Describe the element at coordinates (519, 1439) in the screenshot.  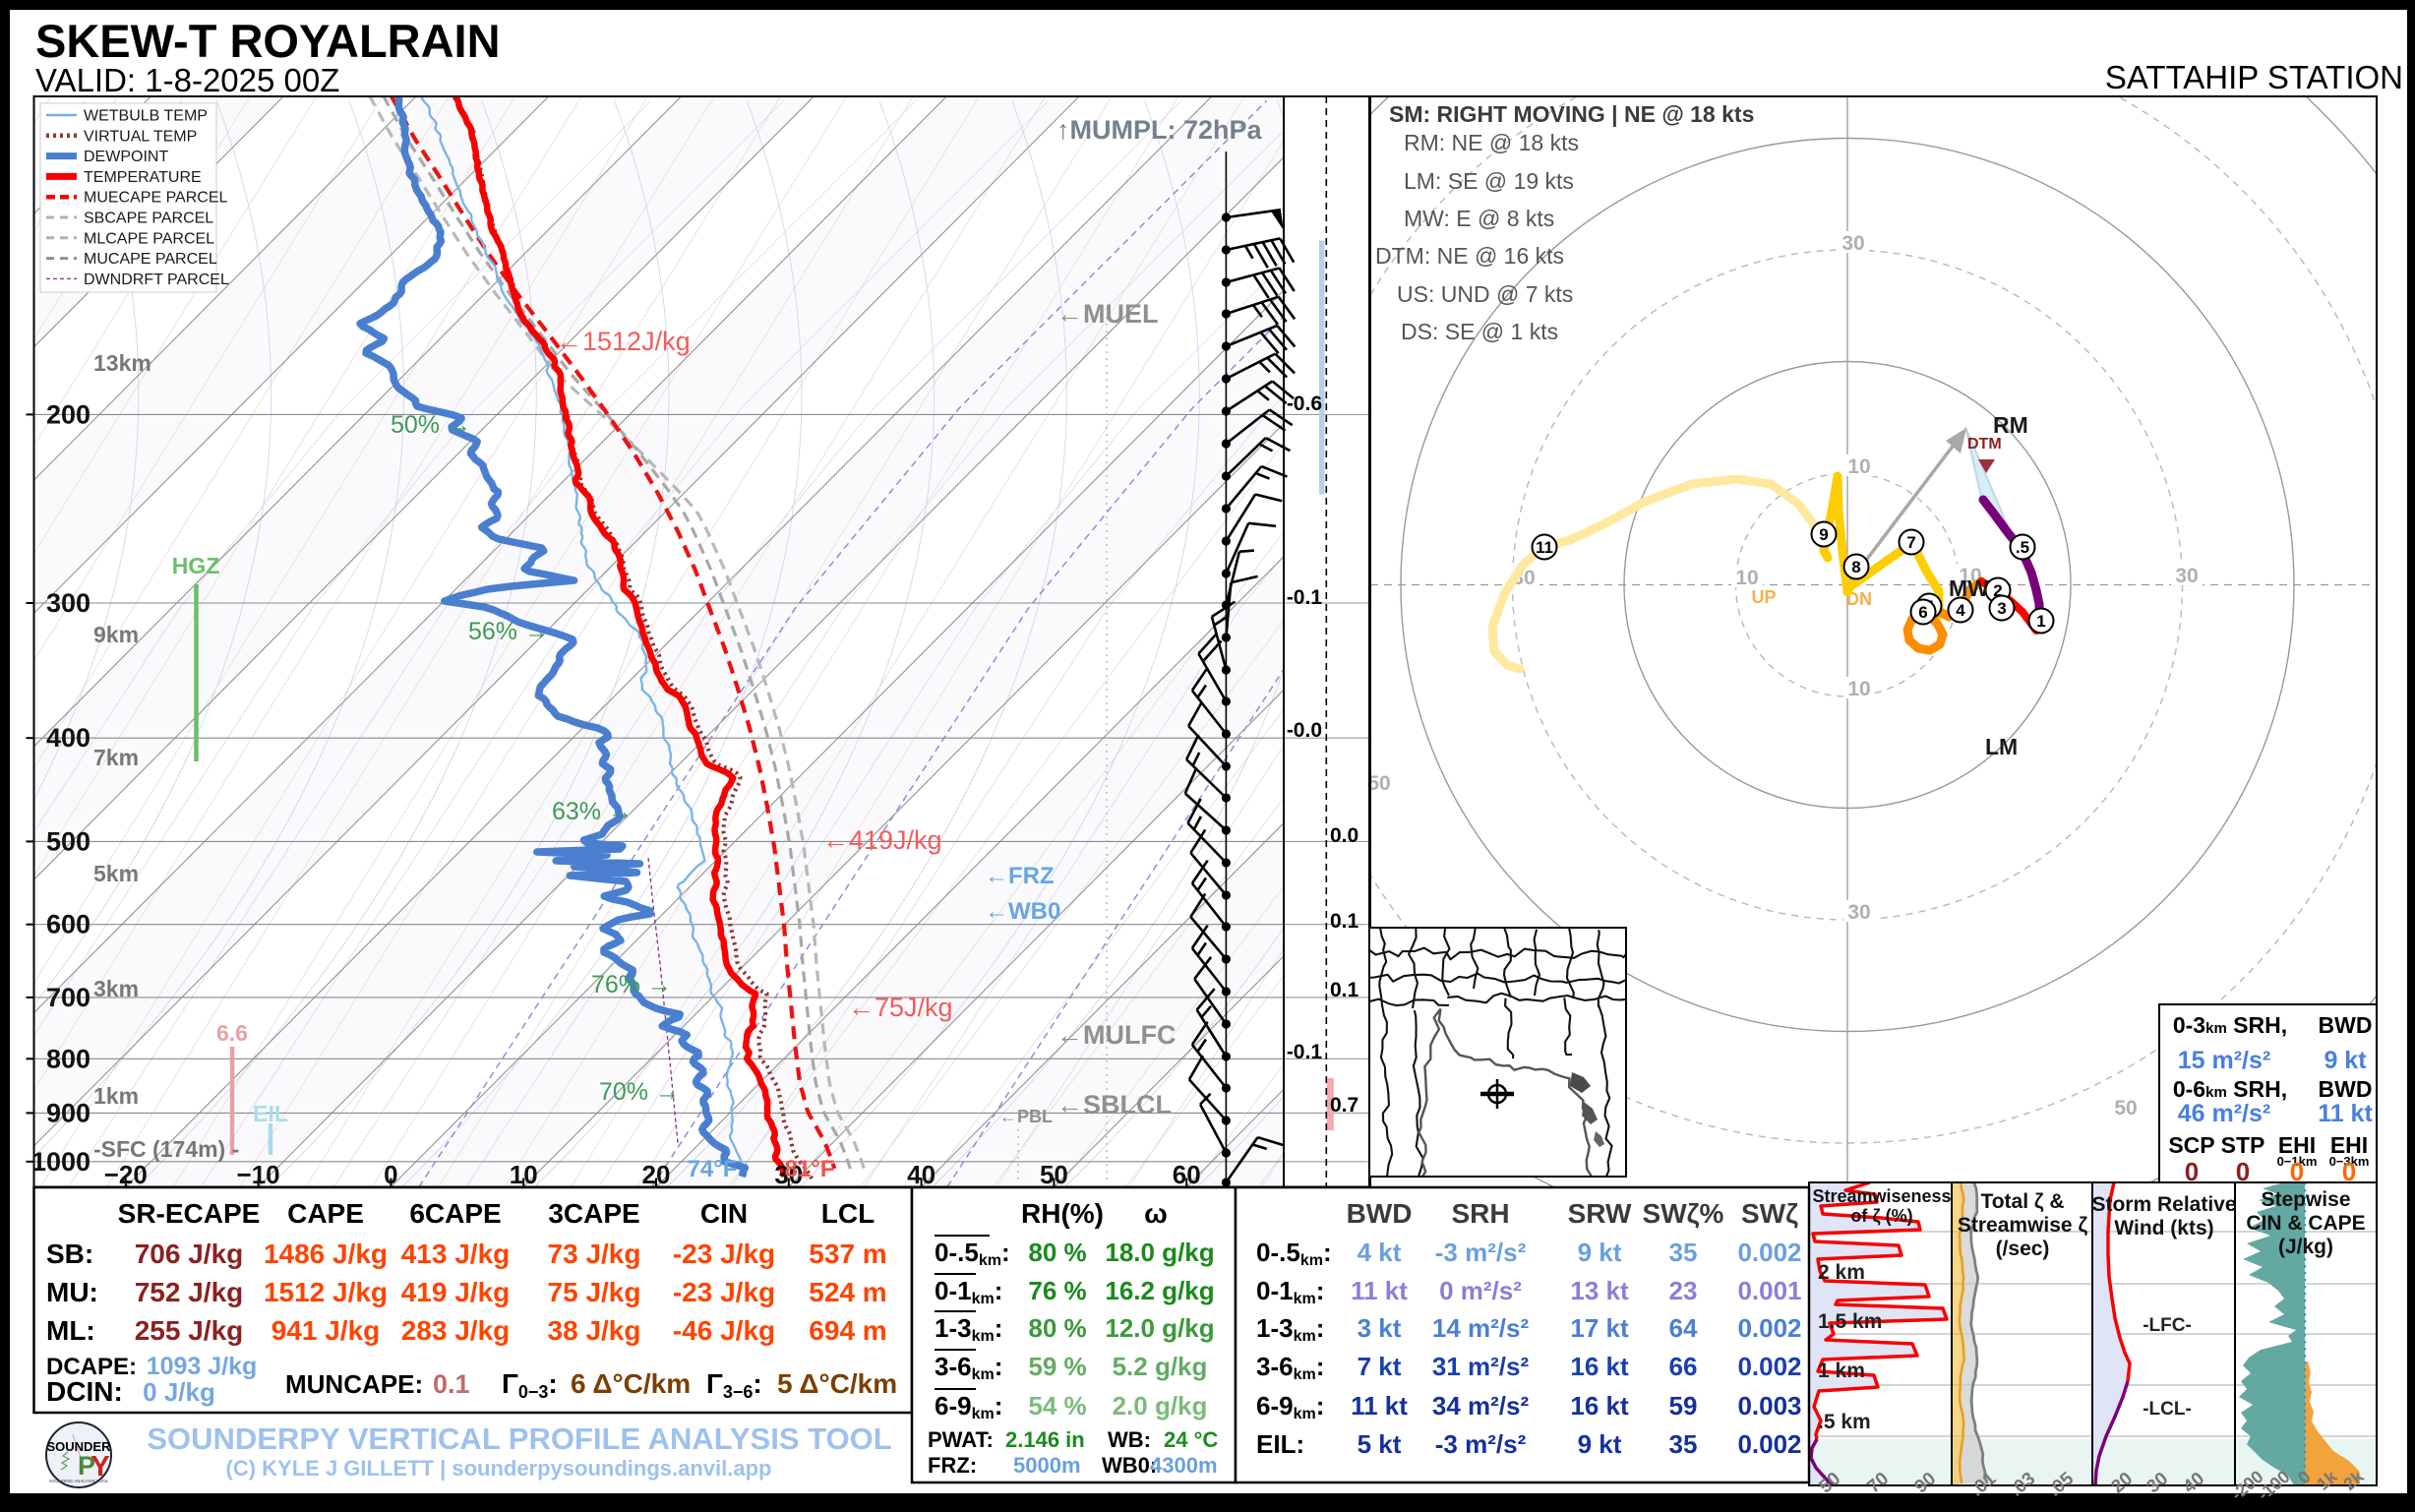
I see `svg-text:SOUNDERPY VERTICAL PROFILE ANA: SOUNDERPY VERTICAL PROFILE ANALYSIS TOOL` at that location.